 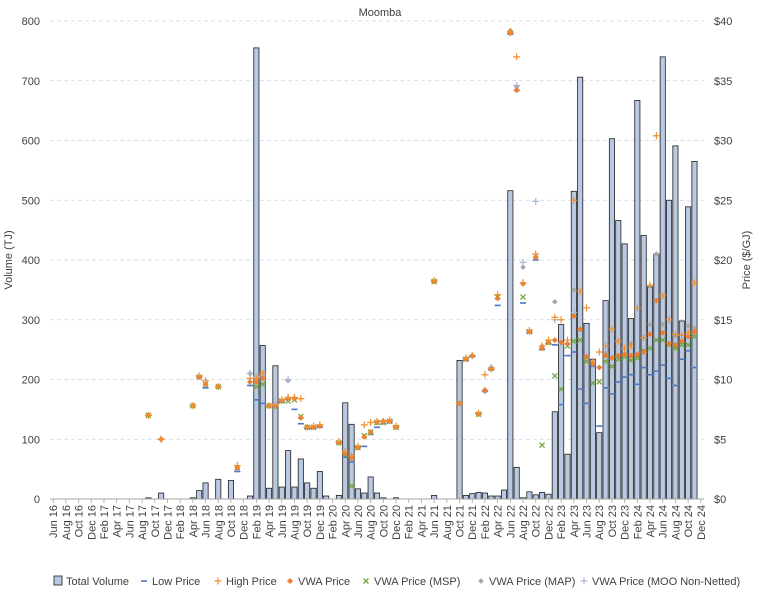 I want to click on y2-tick-label: $10, so click(x=723, y=381).